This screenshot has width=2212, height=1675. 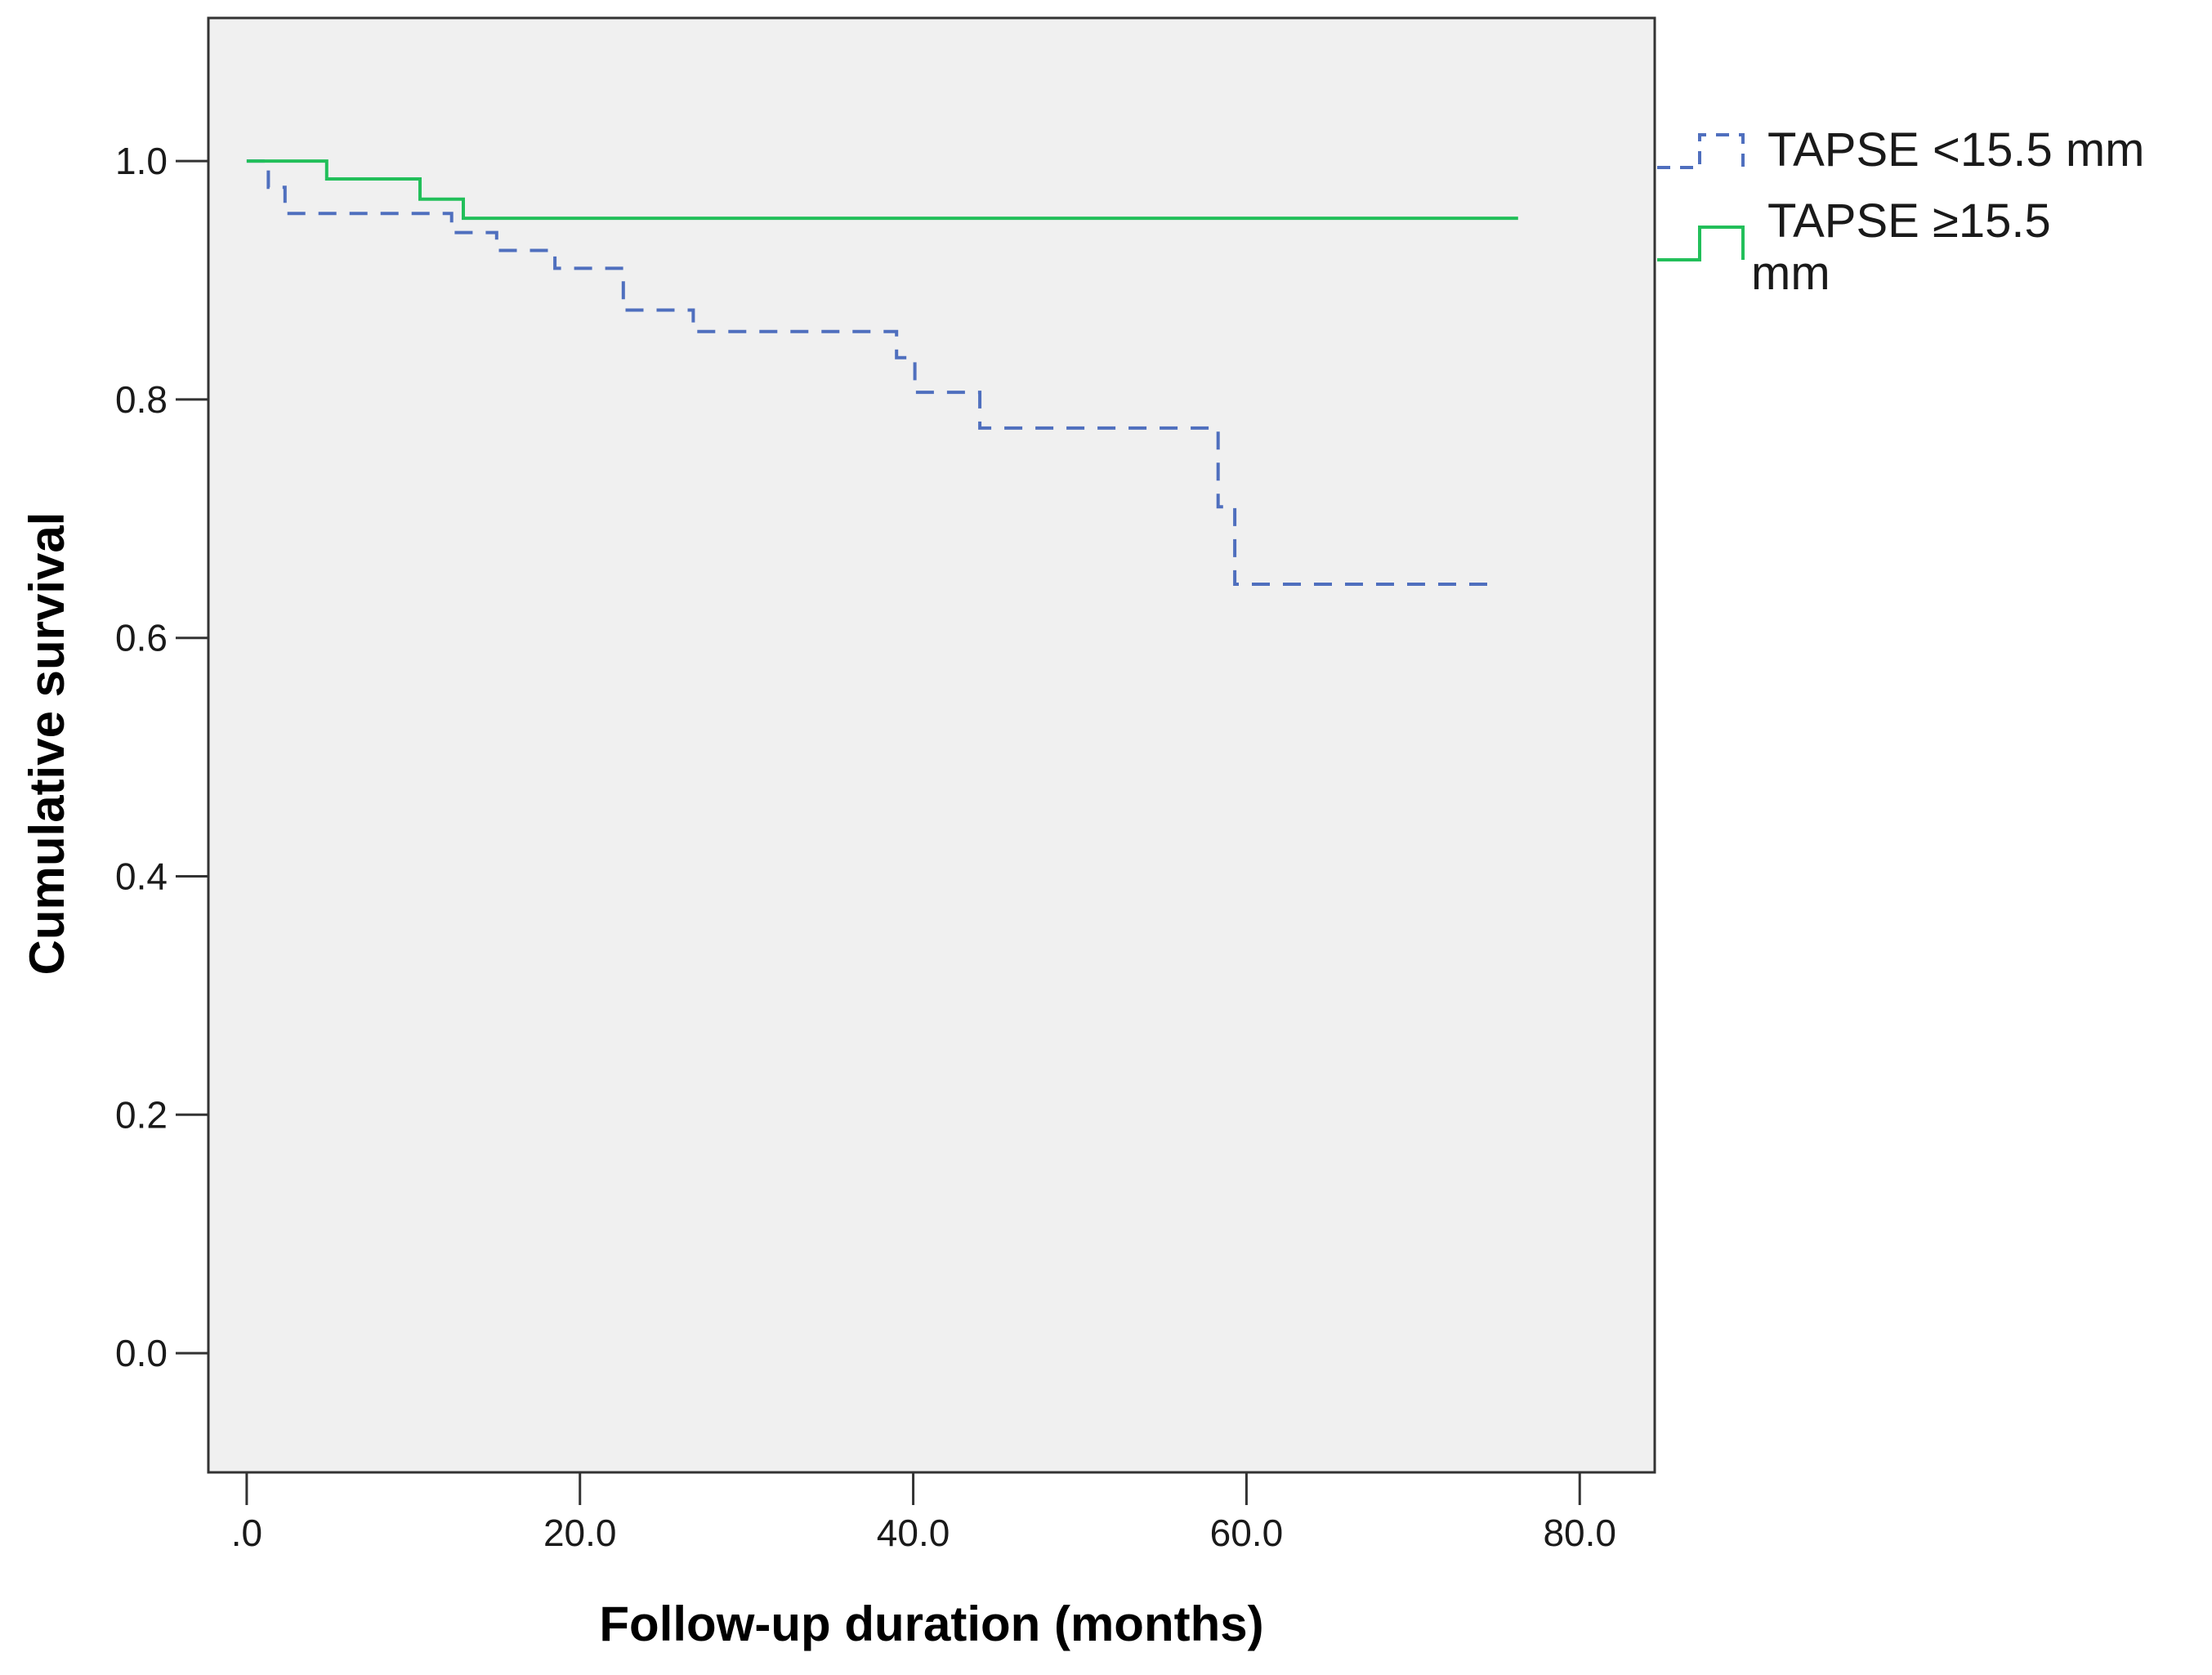 I want to click on x-tick-label: 80.0, so click(x=1579, y=1533).